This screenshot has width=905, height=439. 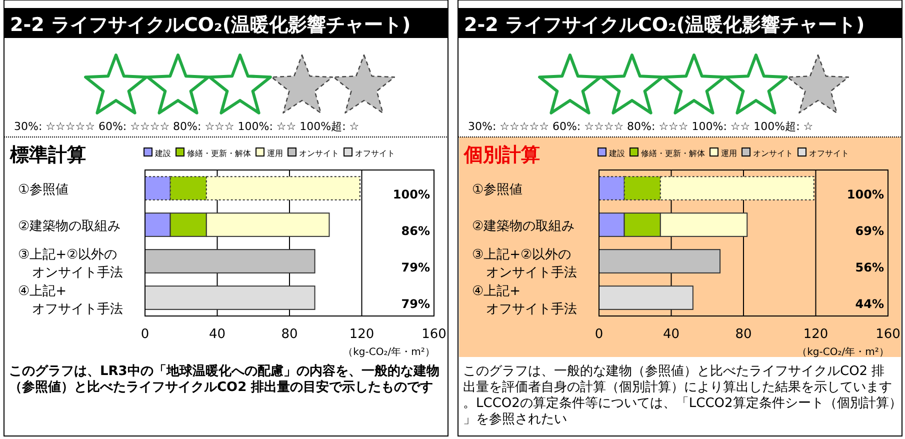 What do you see at coordinates (682, 395) in the screenshot?
I see `text: このグラフは、一般的な建物（参照値）と比べたライフサイクルCO2 排出量を評価者自身の計算（個別計算）により算出した結果を示しています。LCCO2の算定条件等については、「LCCO2算定条件シート（個別計算）」を参照されたい` at bounding box center [682, 395].